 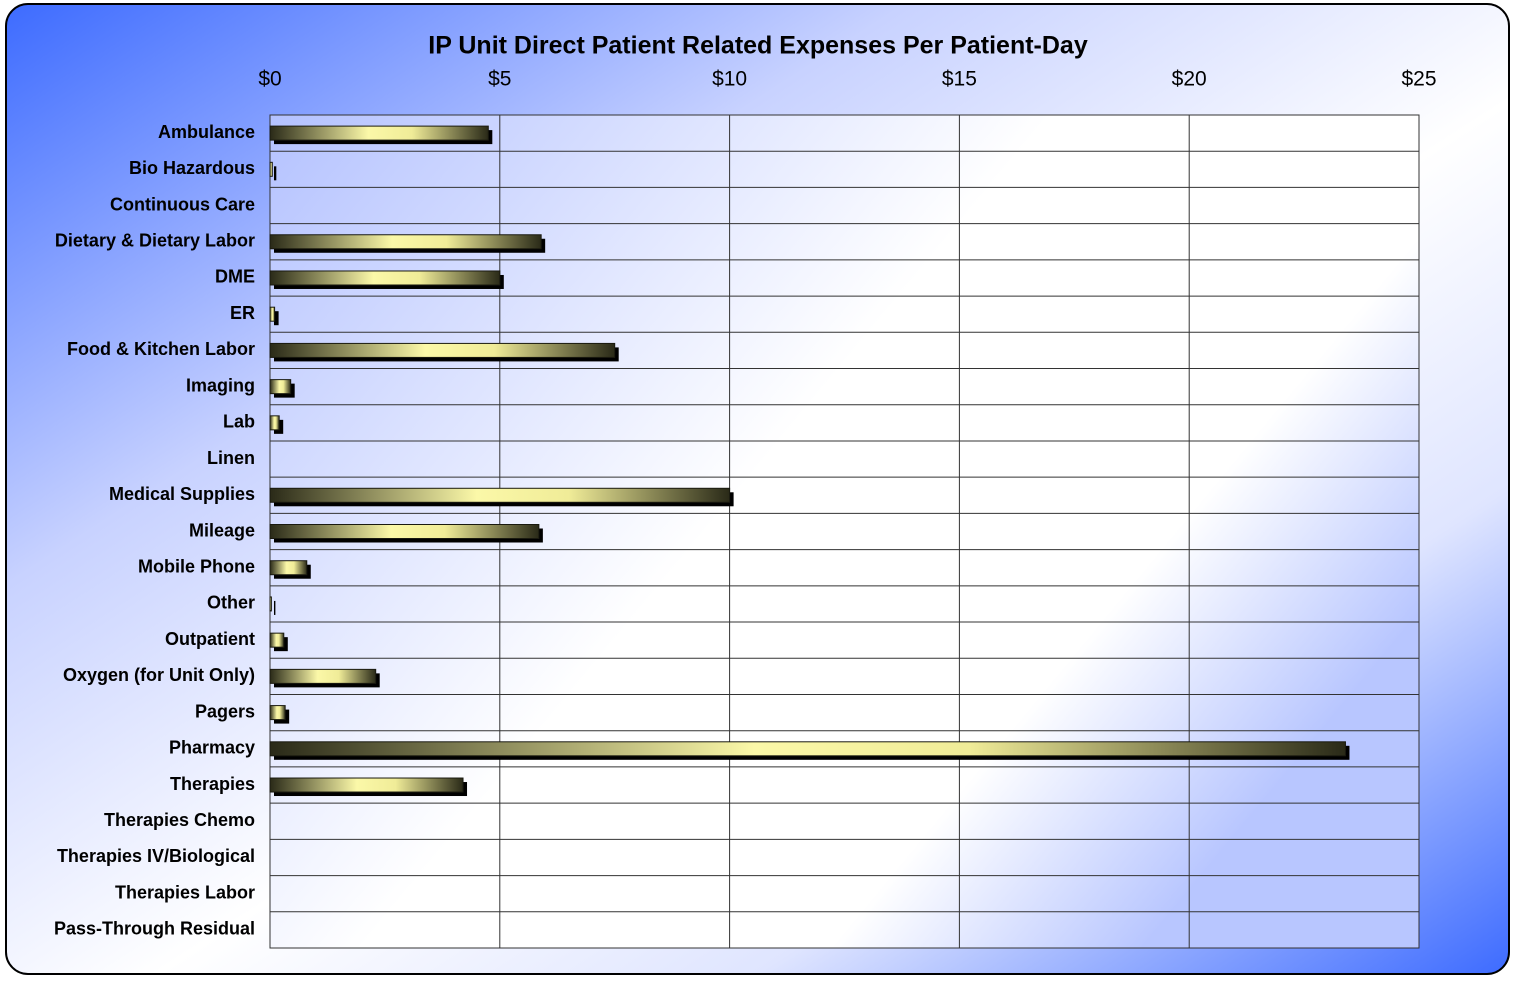 What do you see at coordinates (220, 385) in the screenshot?
I see `y-tick-label: Imaging` at bounding box center [220, 385].